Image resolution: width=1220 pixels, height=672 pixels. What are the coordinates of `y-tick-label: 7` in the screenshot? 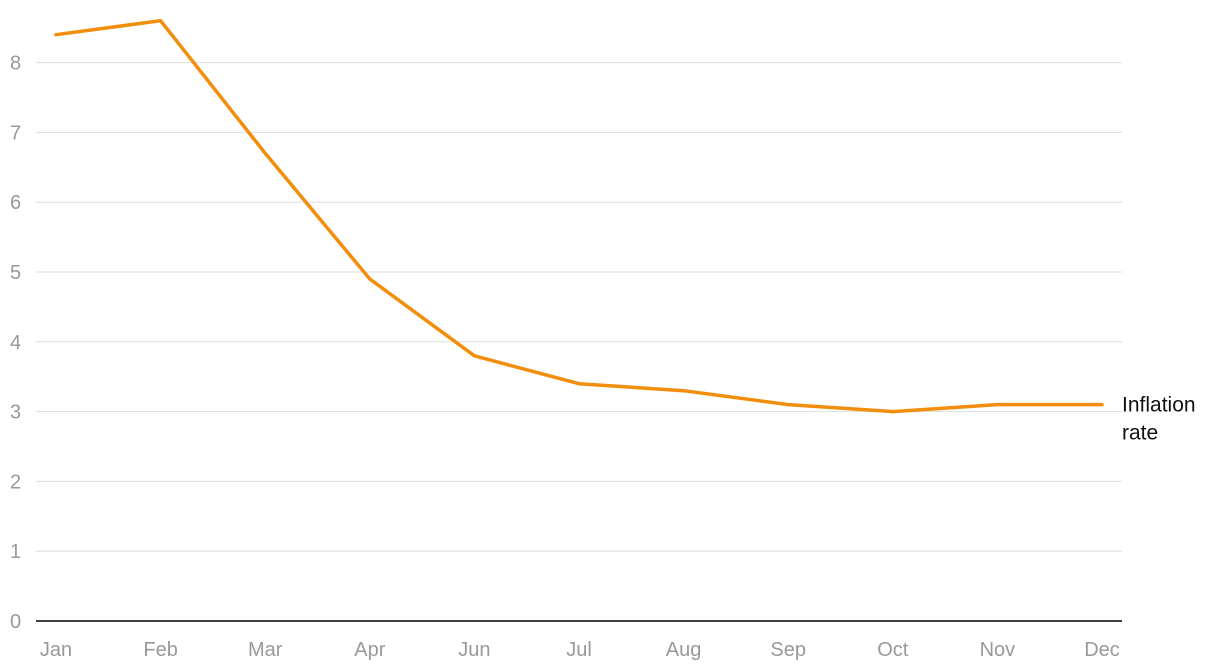 It's located at (15, 133).